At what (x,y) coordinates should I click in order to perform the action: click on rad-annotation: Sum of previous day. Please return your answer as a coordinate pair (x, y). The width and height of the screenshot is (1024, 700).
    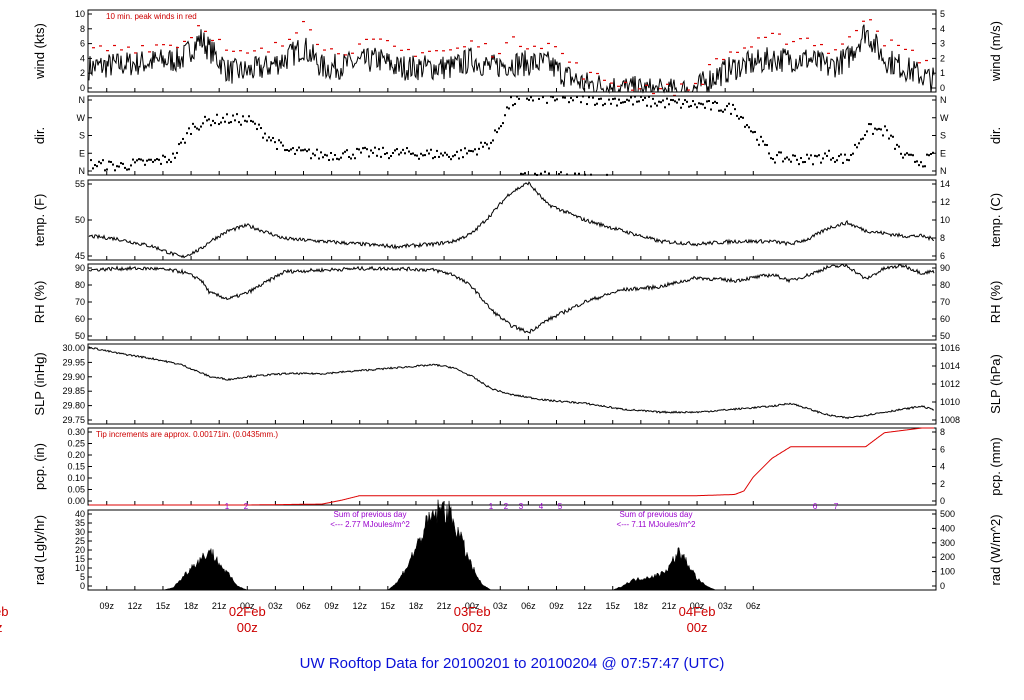
    Looking at the image, I should click on (656, 514).